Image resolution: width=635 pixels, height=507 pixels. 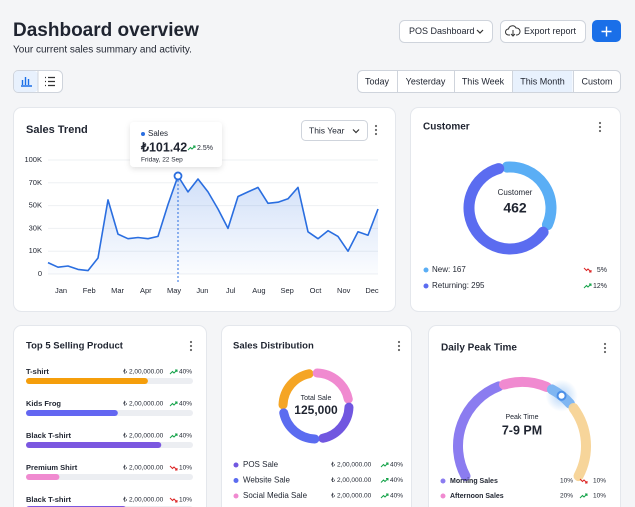 I want to click on donut-label: Customer, so click(x=515, y=192).